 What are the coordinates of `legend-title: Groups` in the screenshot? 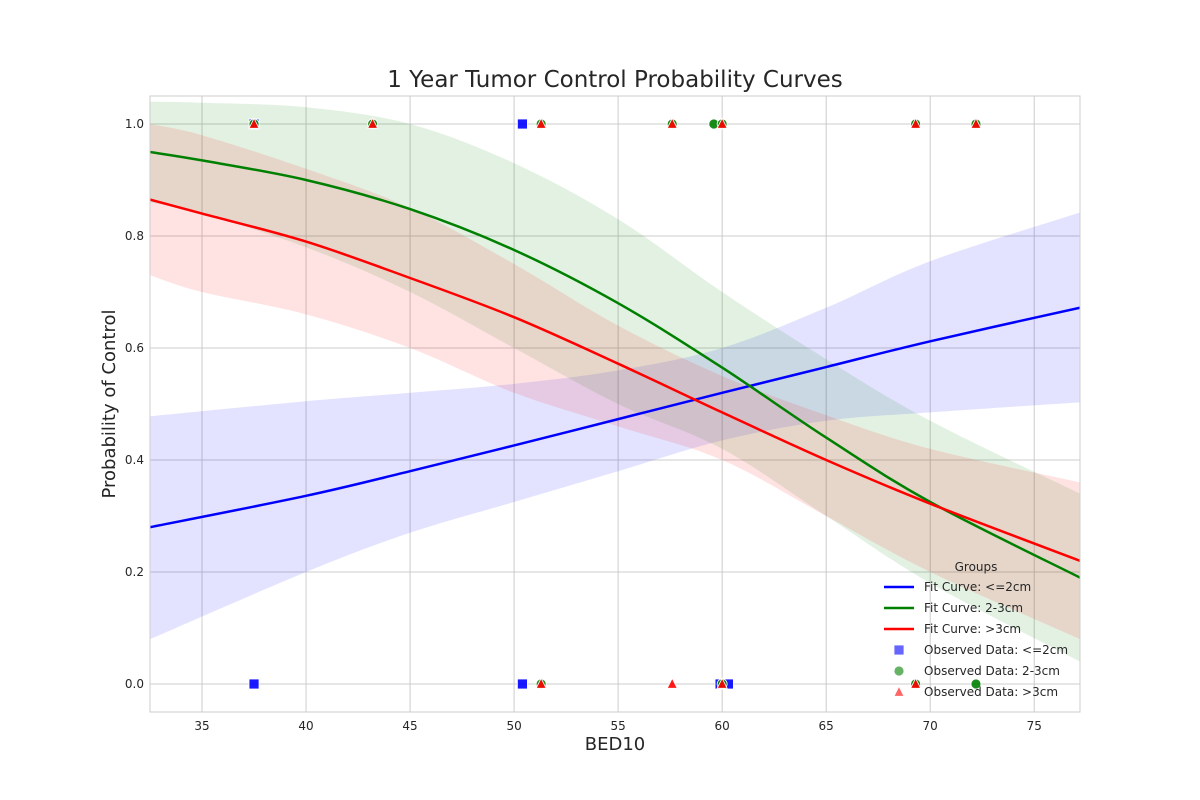 It's located at (976, 567).